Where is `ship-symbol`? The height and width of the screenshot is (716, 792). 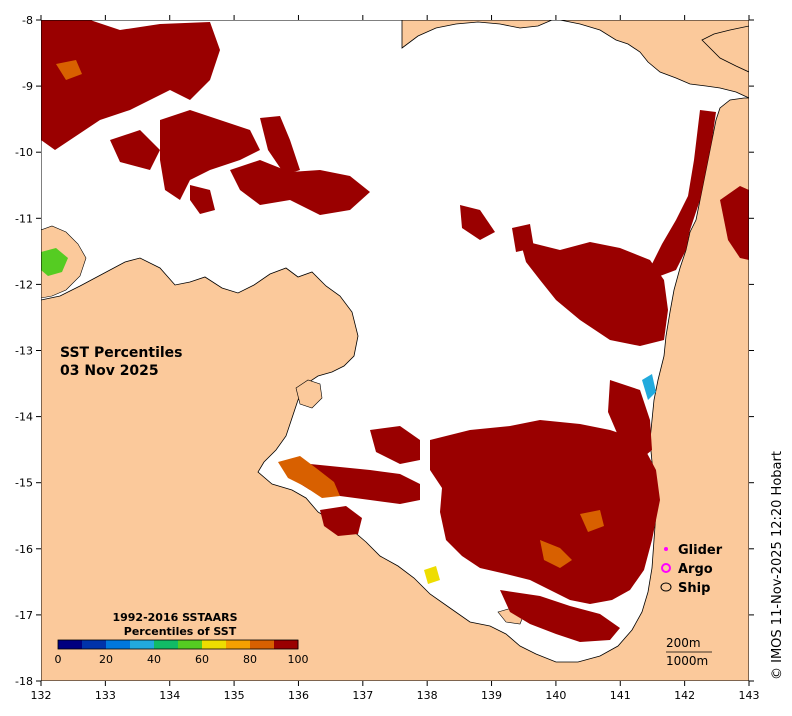
ship-symbol is located at coordinates (666, 587).